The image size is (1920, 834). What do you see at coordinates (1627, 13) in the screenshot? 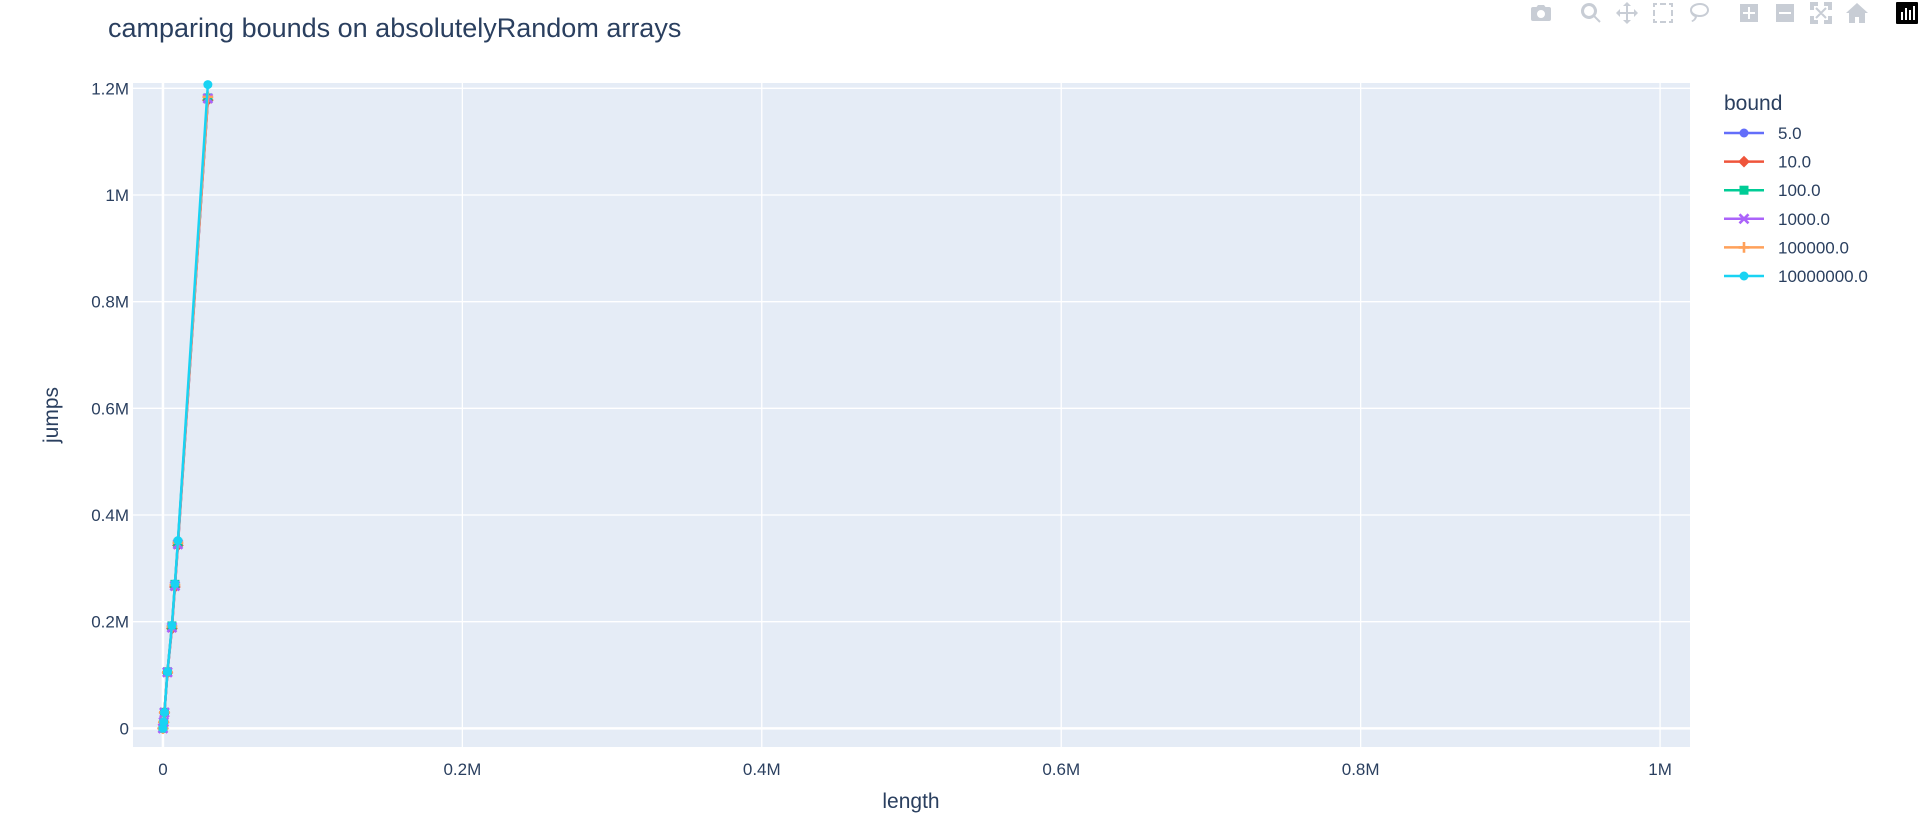
I see `pan-icon` at bounding box center [1627, 13].